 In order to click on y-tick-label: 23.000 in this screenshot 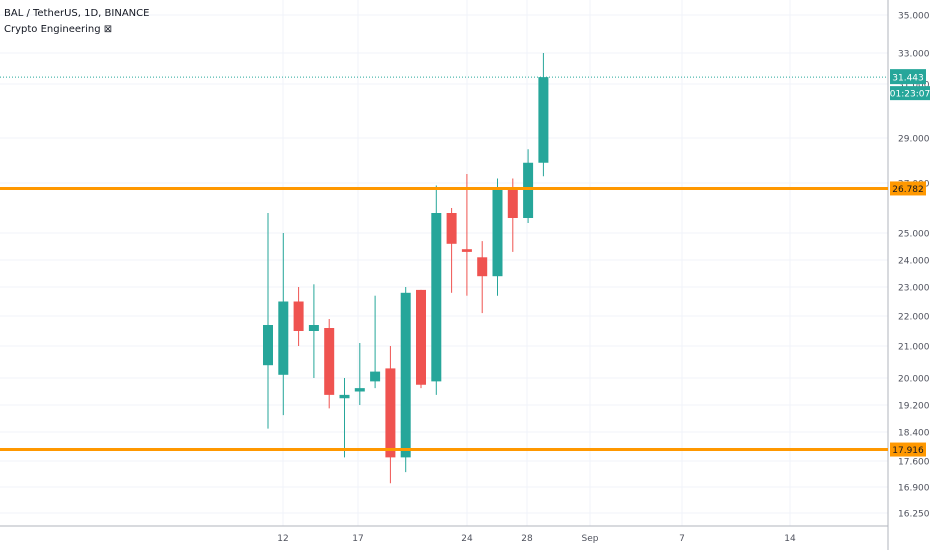, I will do `click(914, 289)`.